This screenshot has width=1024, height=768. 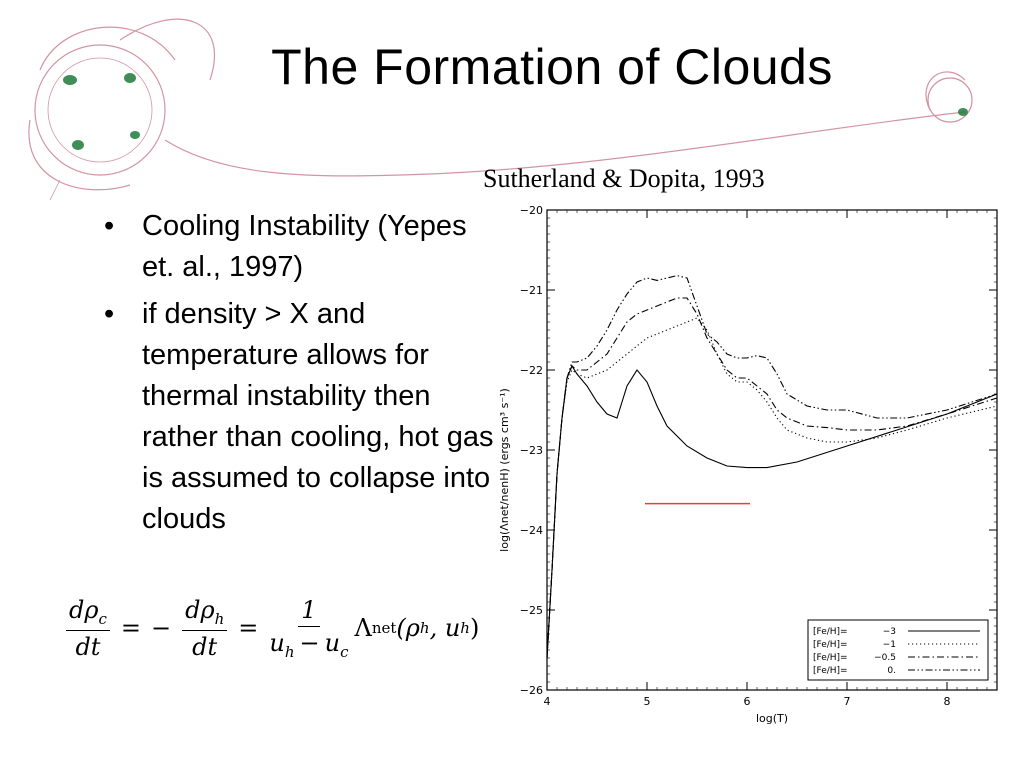 What do you see at coordinates (531, 210) in the screenshot?
I see `y-tick-label: −20` at bounding box center [531, 210].